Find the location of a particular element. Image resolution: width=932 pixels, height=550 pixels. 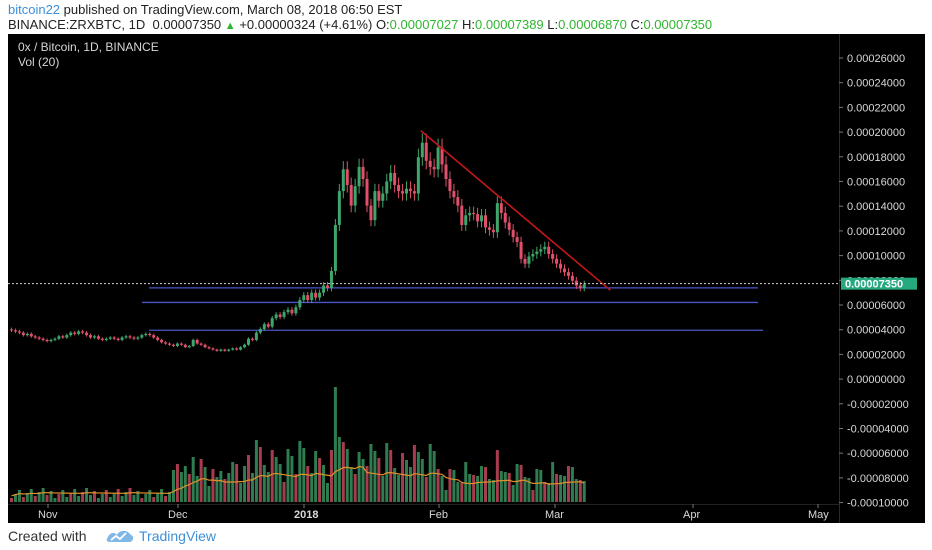

x-tick-label: Mar is located at coordinates (554, 515).